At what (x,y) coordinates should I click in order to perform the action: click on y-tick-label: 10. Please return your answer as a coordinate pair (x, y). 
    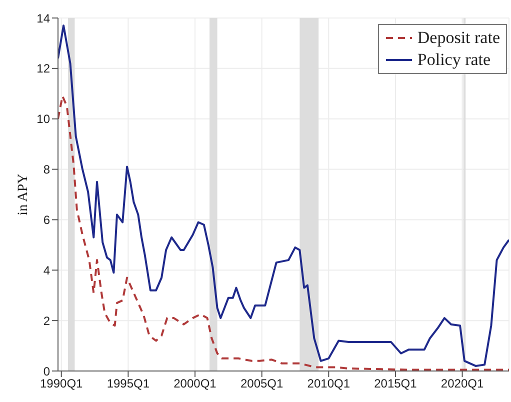
    Looking at the image, I should click on (43, 119).